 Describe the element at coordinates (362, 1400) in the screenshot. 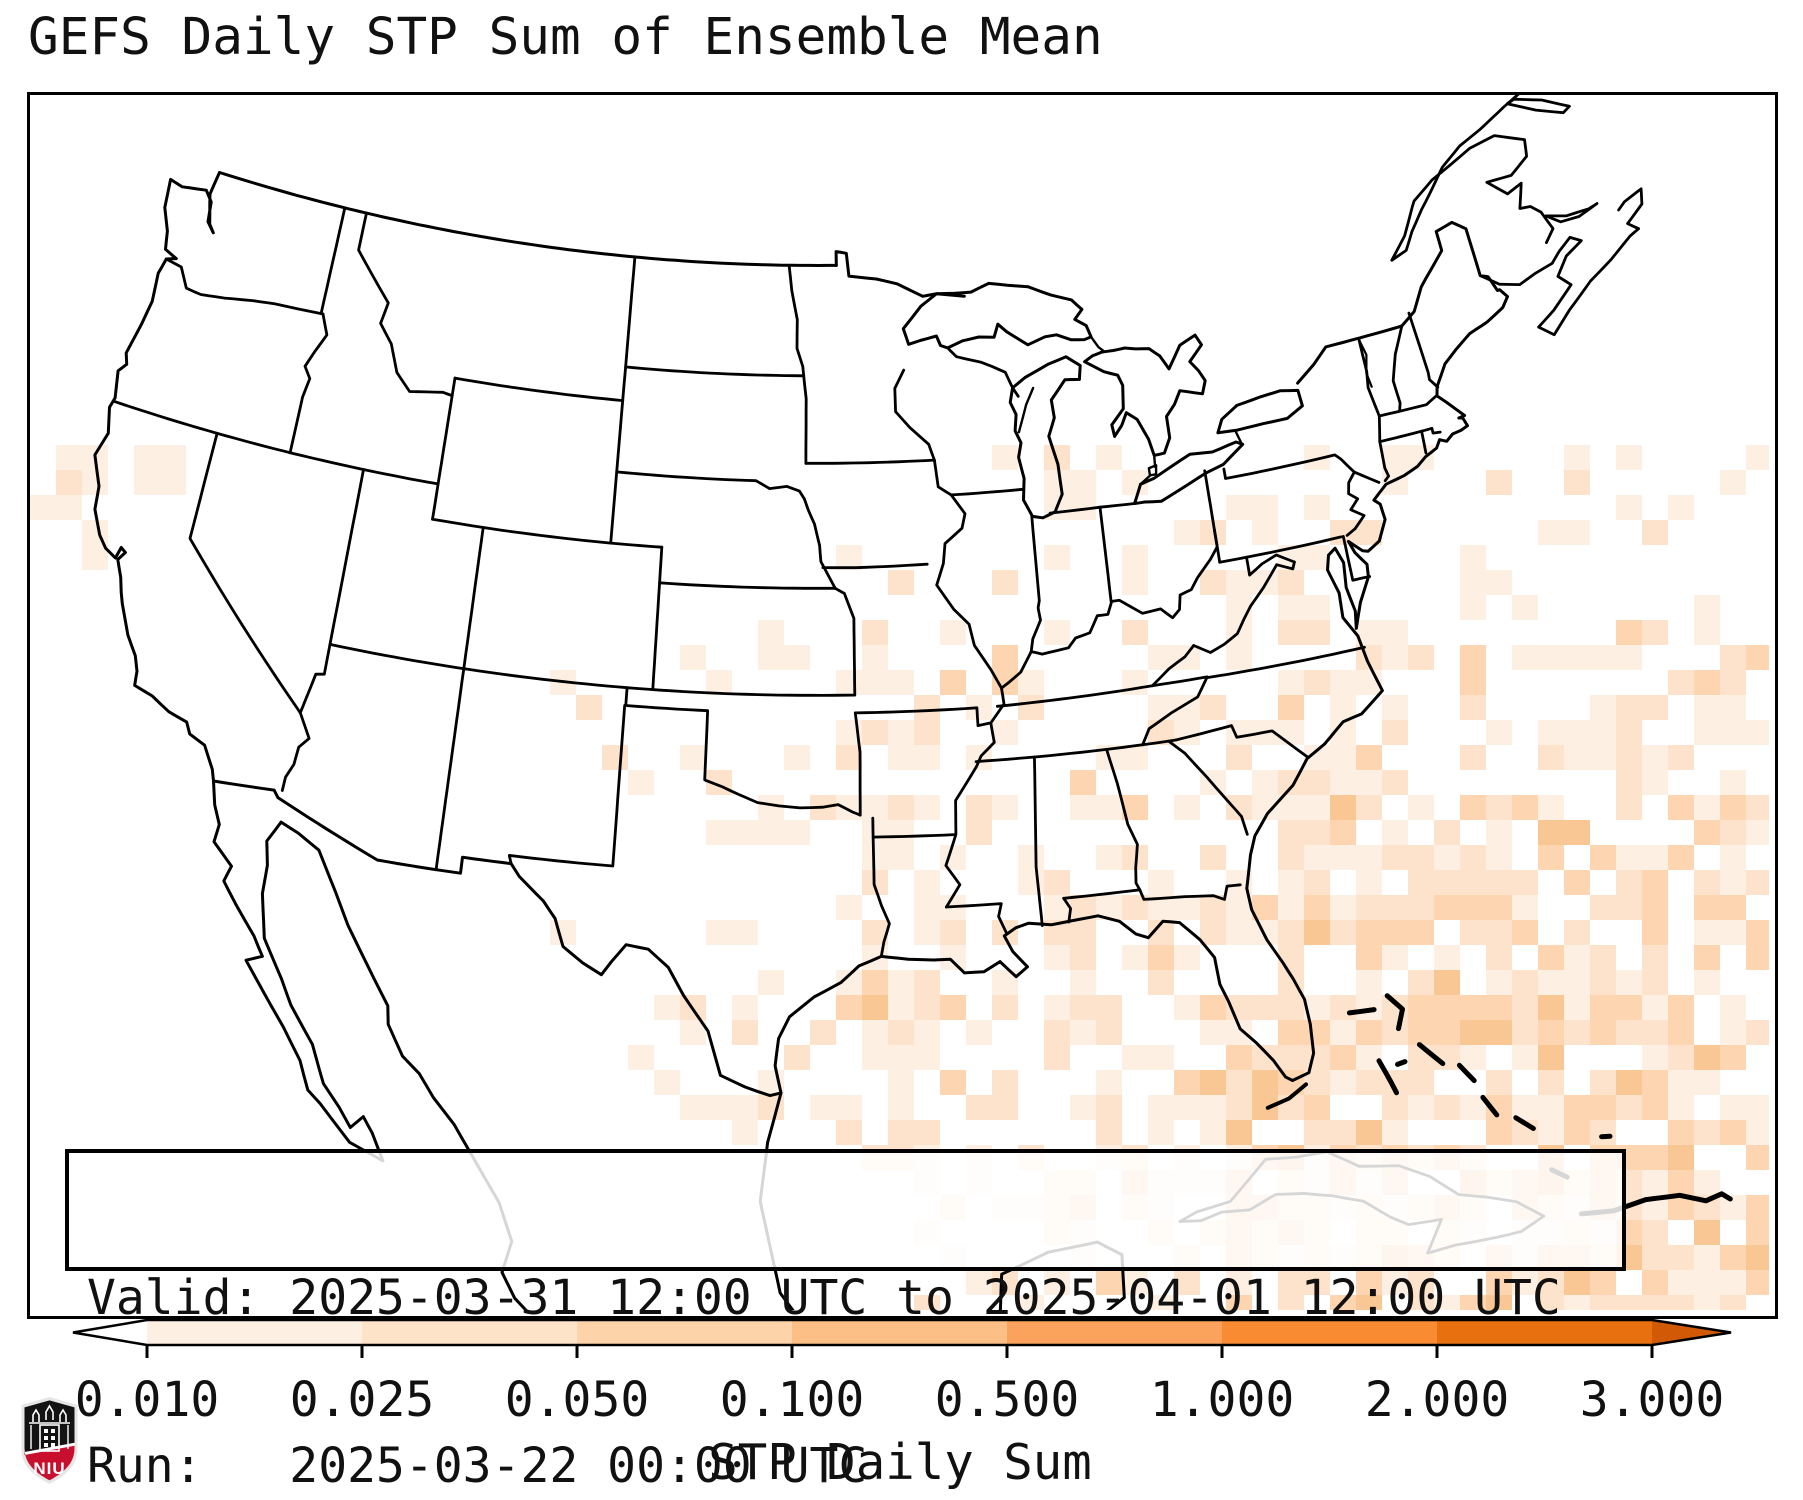

I see `colorbar-tick-label: 0.025` at that location.